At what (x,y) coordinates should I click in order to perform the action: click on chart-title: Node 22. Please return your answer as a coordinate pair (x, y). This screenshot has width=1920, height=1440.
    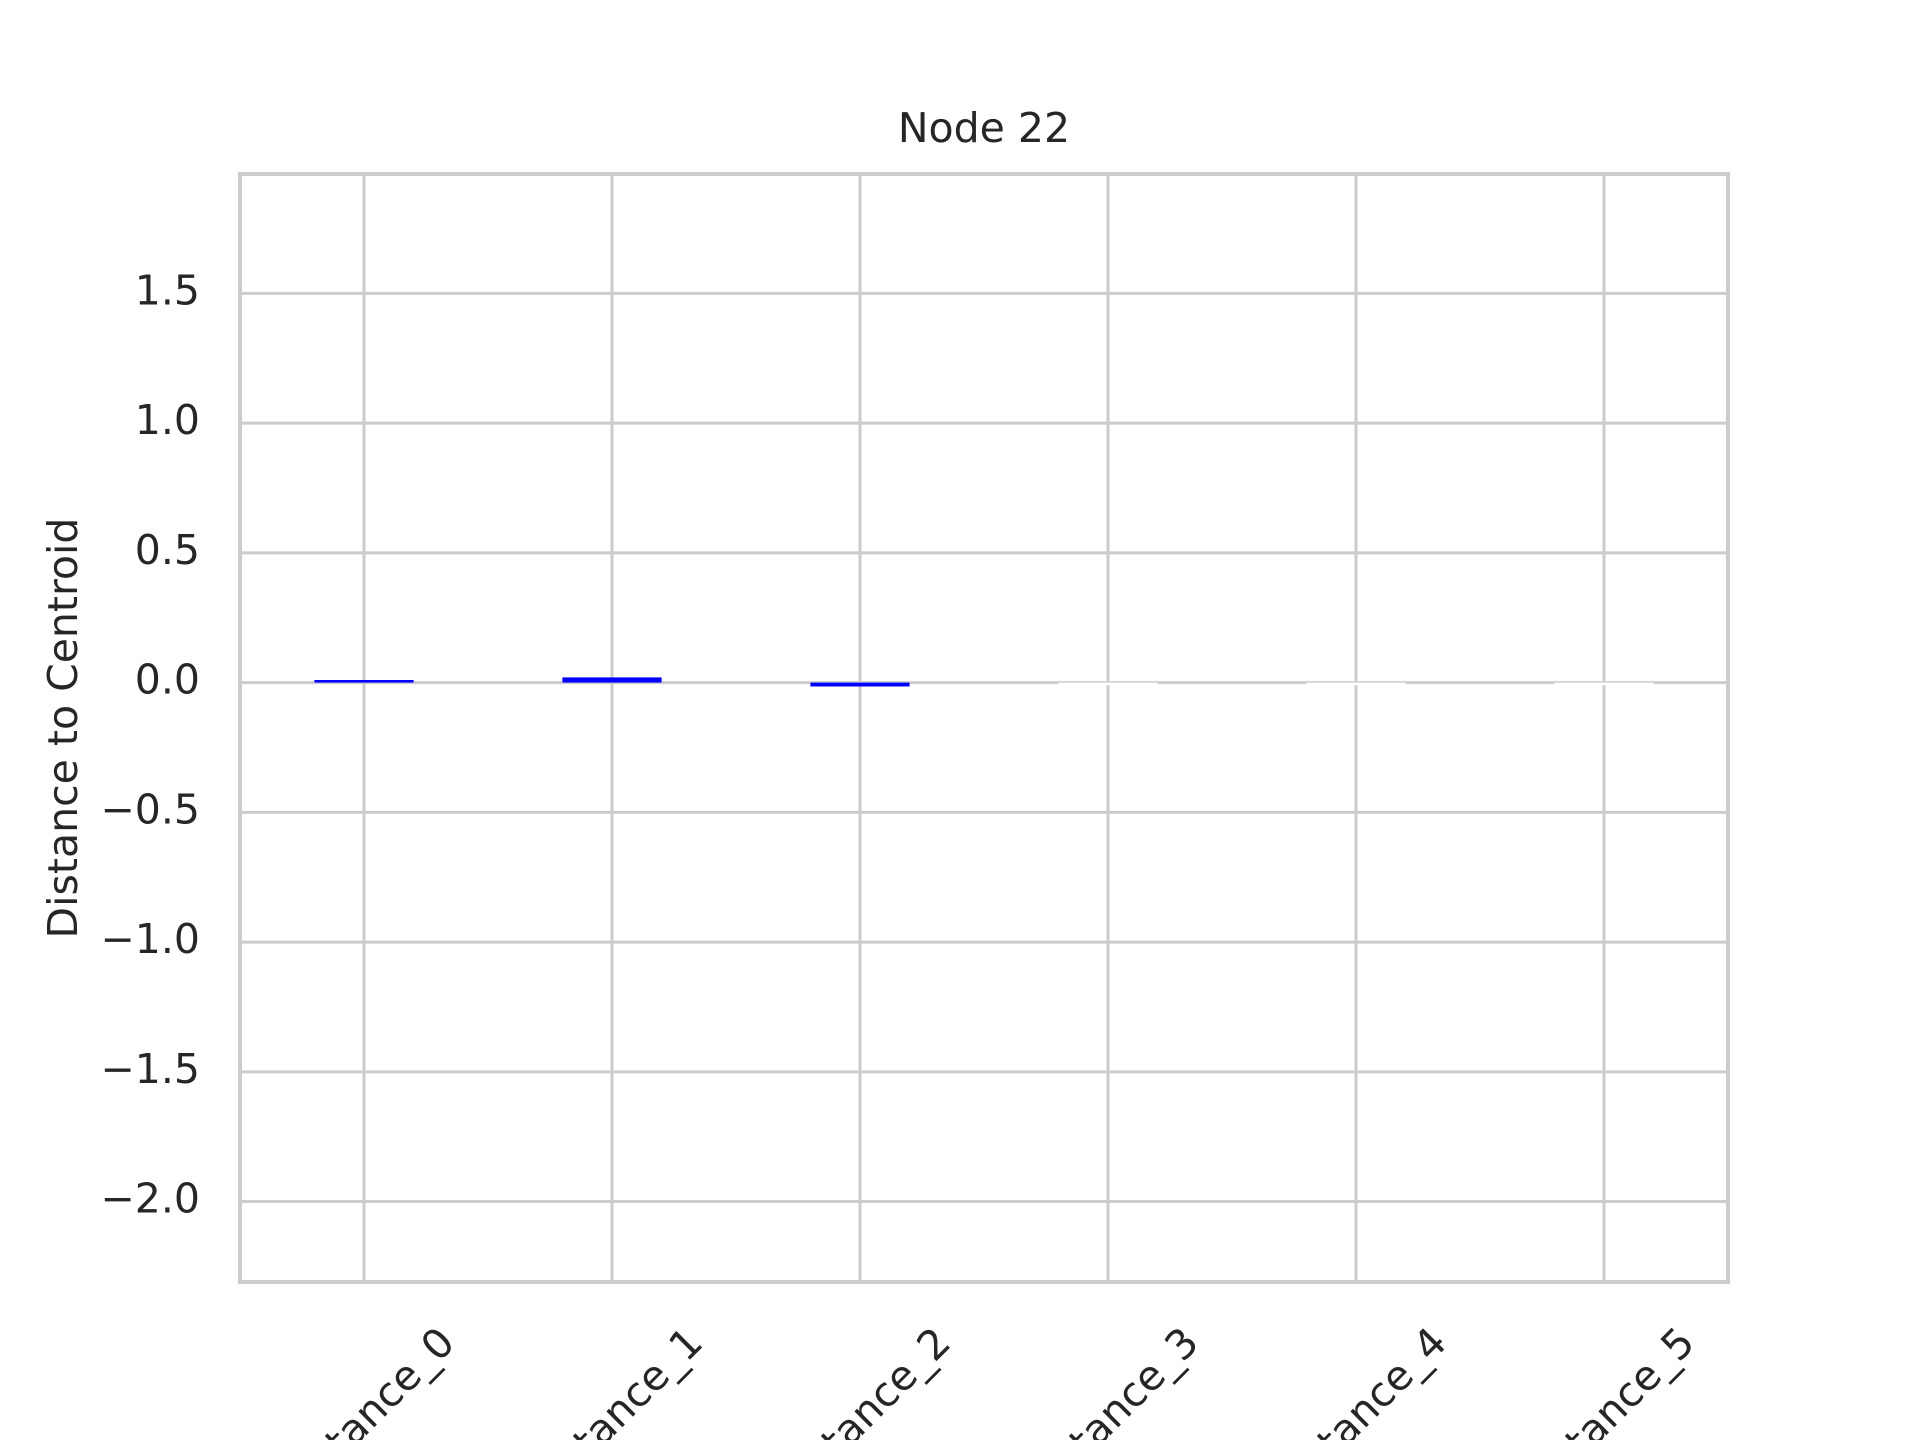
    Looking at the image, I should click on (984, 128).